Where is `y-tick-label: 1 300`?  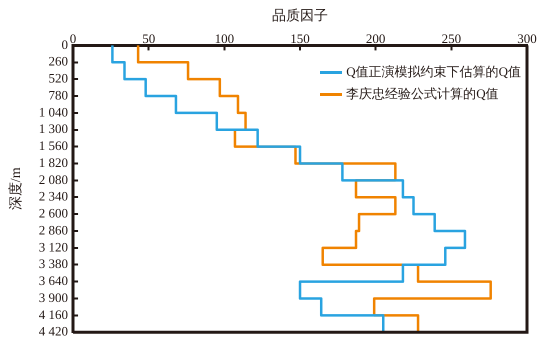 y-tick-label: 1 300 is located at coordinates (53, 128).